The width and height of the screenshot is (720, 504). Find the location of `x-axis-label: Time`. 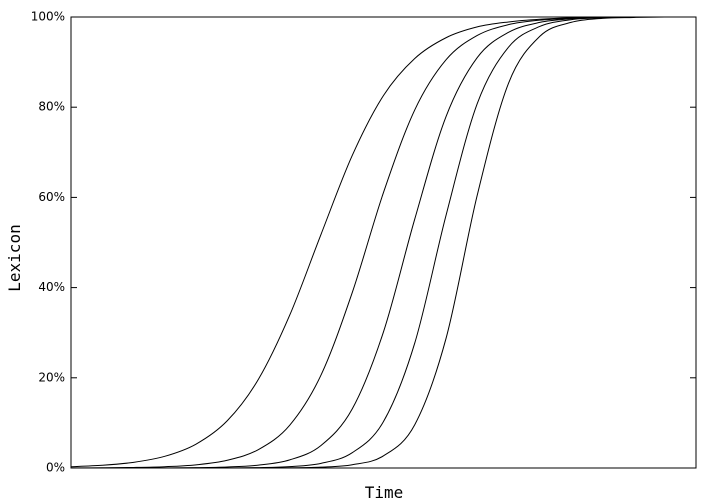

x-axis-label: Time is located at coordinates (384, 492).